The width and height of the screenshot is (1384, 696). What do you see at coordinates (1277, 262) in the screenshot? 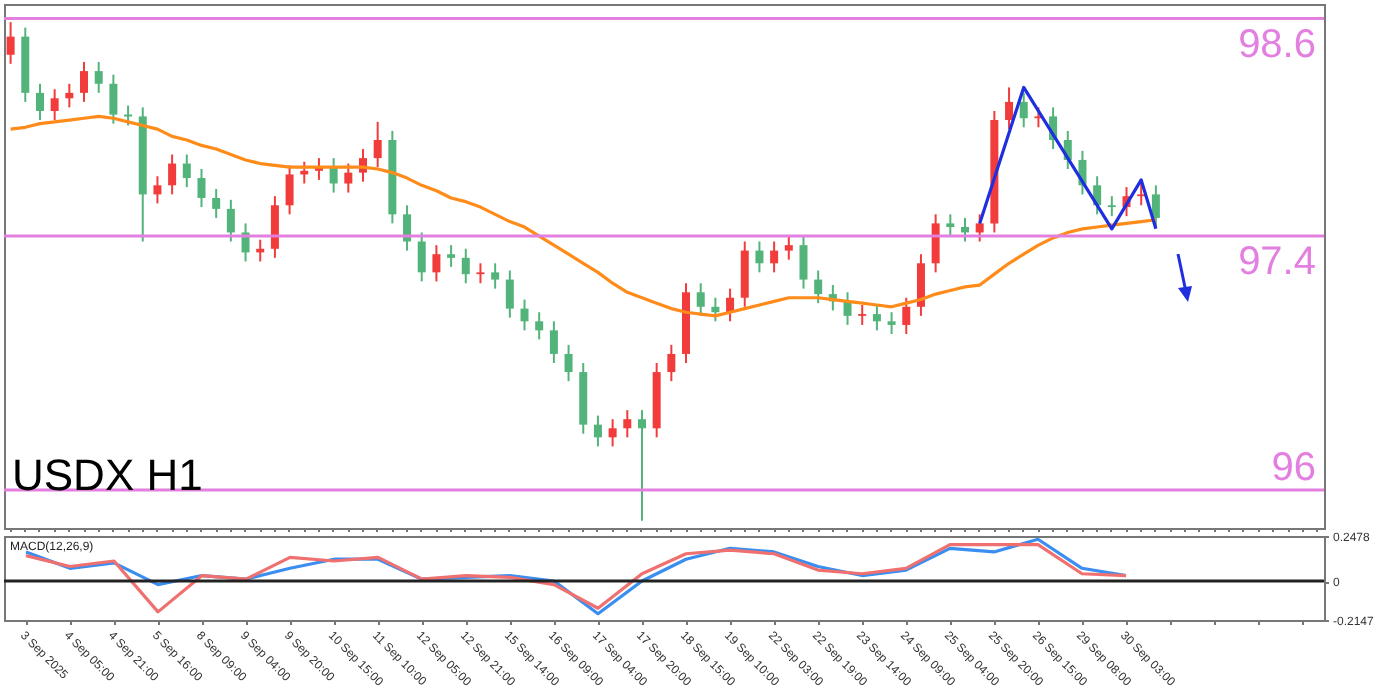
I see `ref-line-label: 97.4` at bounding box center [1277, 262].